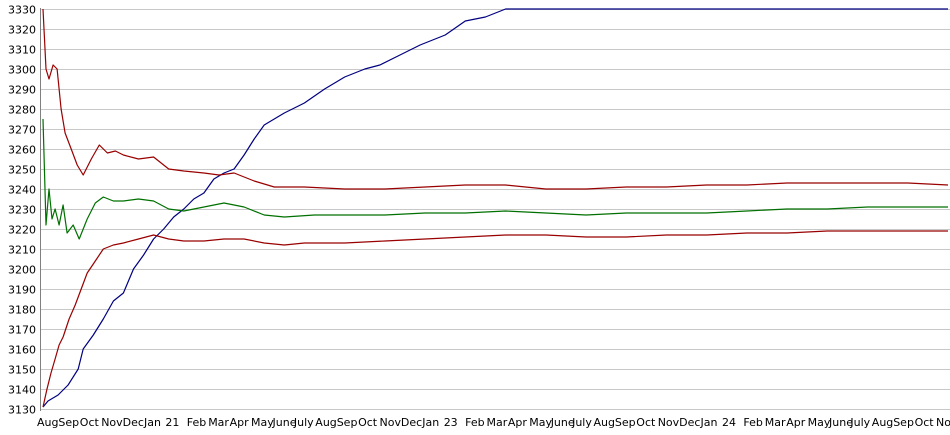  What do you see at coordinates (22, 110) in the screenshot?
I see `y-tick-label: 3280` at bounding box center [22, 110].